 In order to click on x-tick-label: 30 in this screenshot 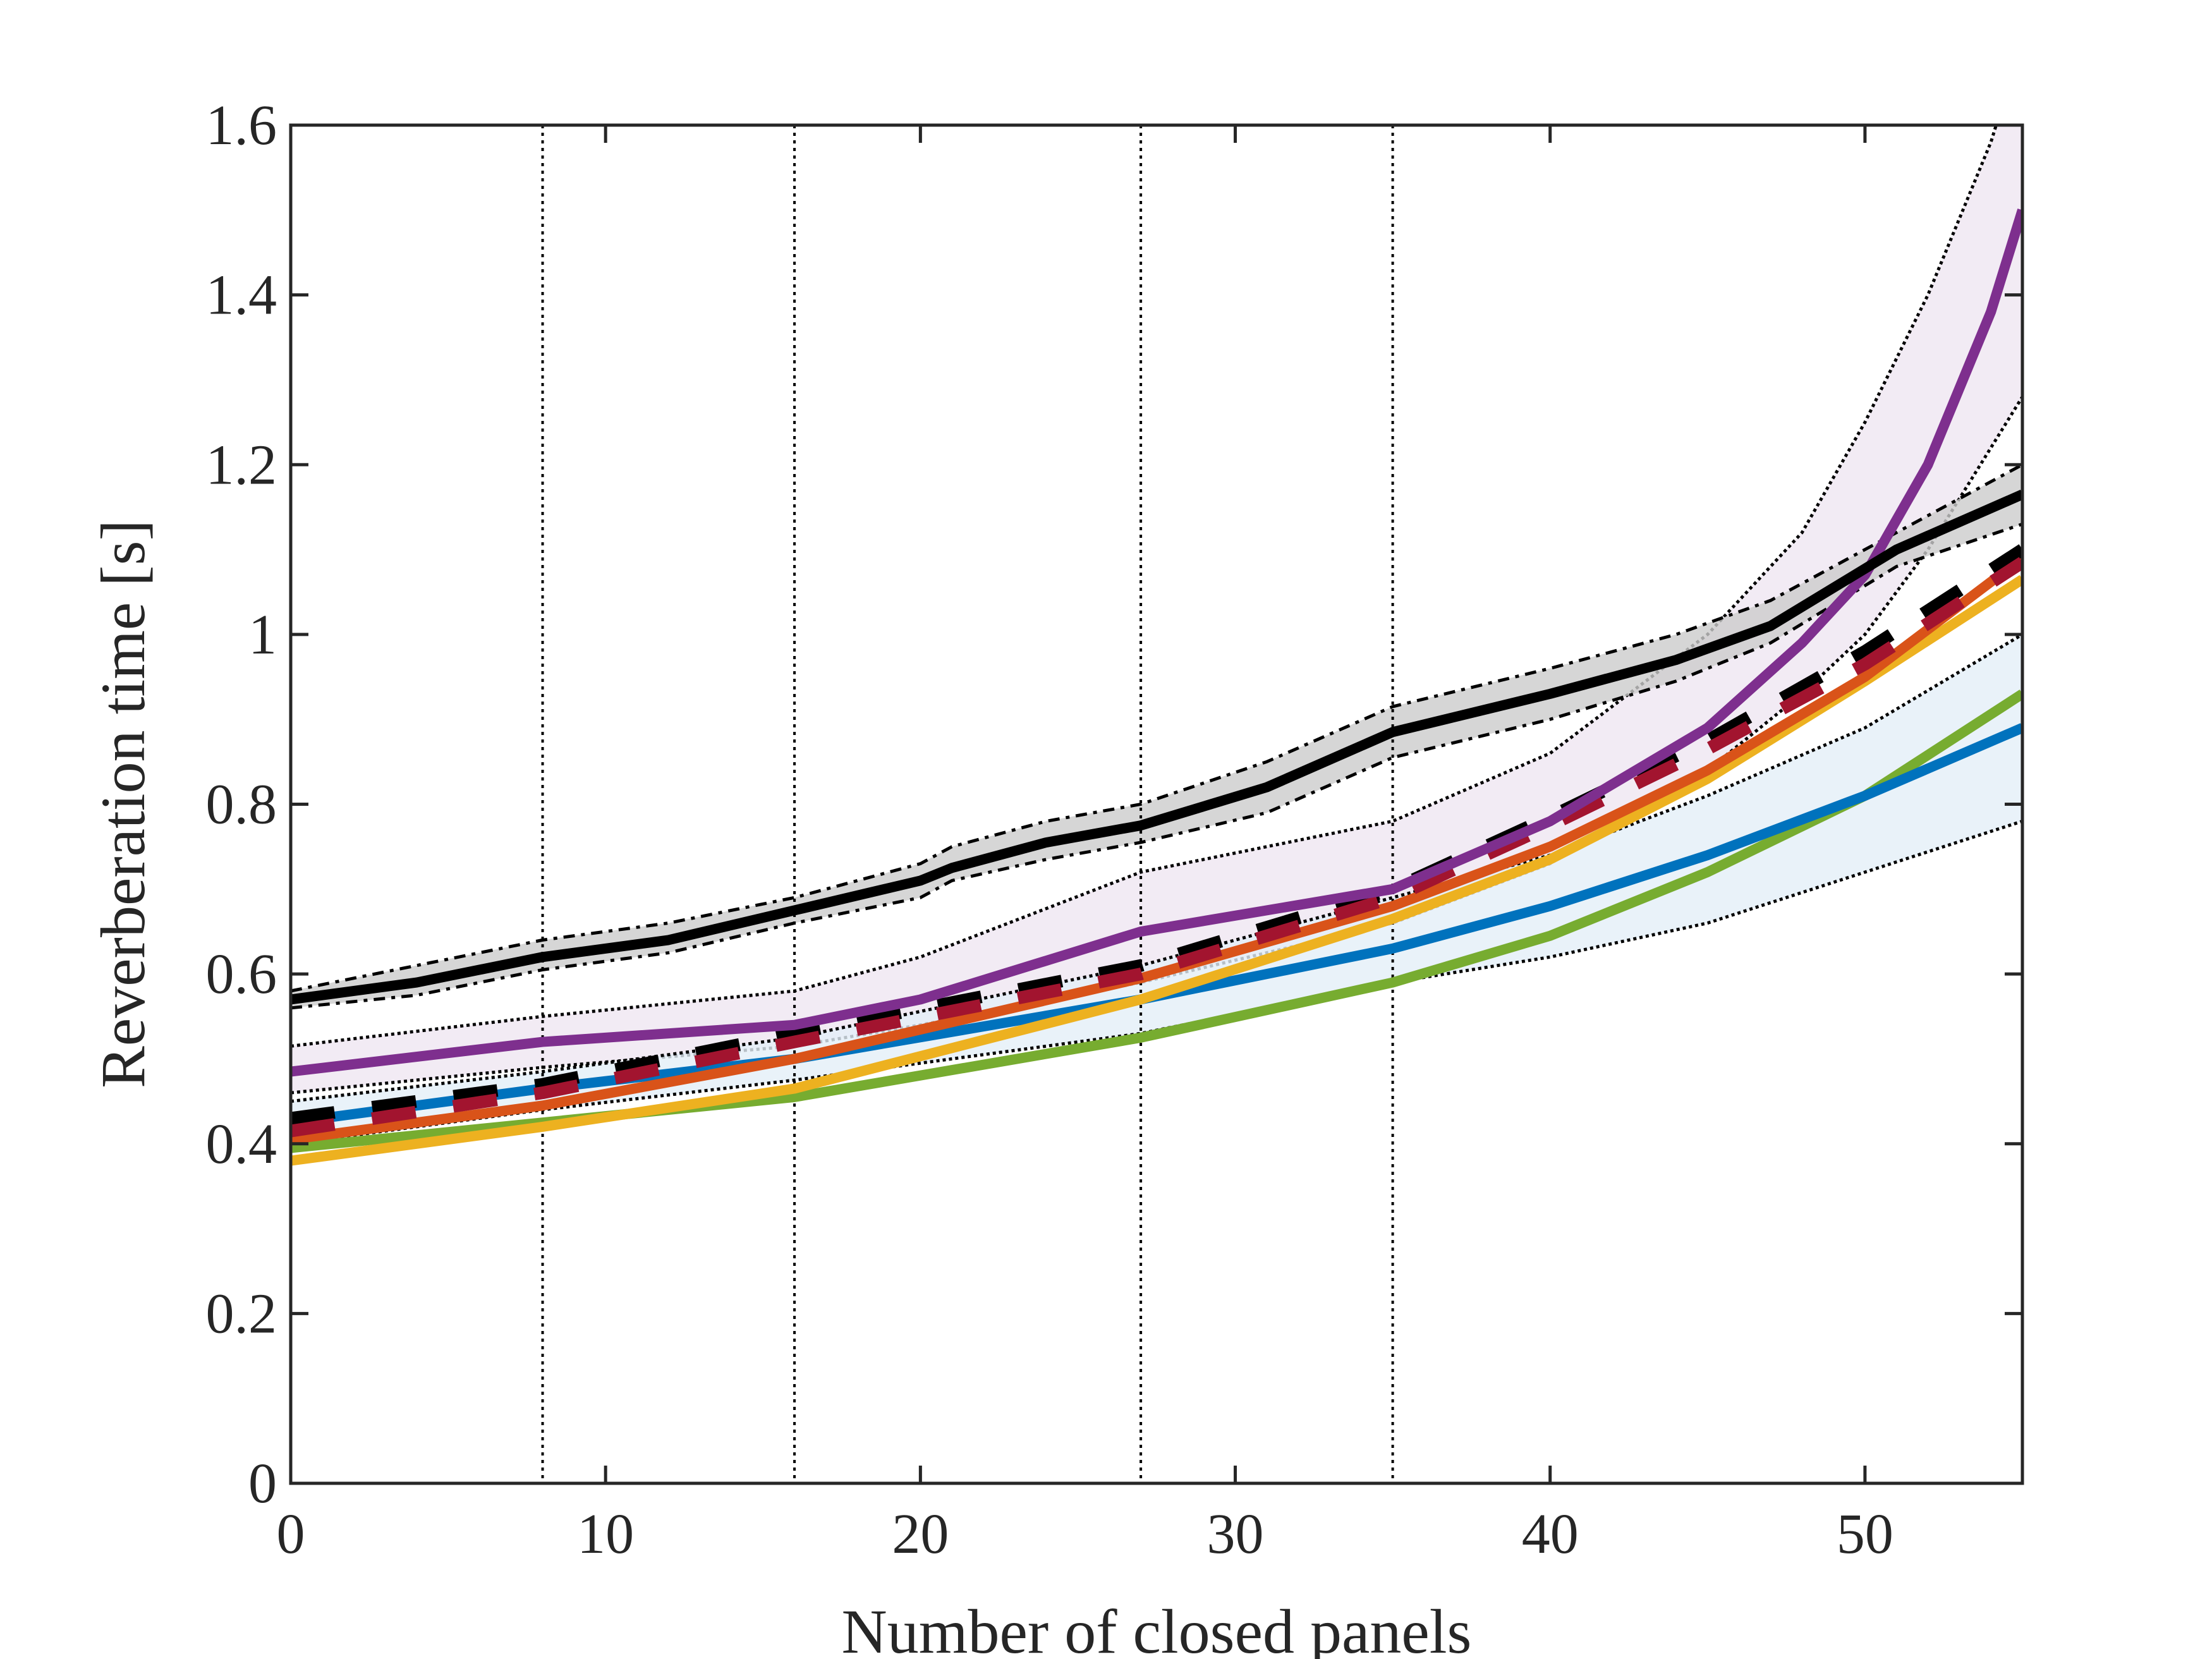, I will do `click(1235, 1534)`.